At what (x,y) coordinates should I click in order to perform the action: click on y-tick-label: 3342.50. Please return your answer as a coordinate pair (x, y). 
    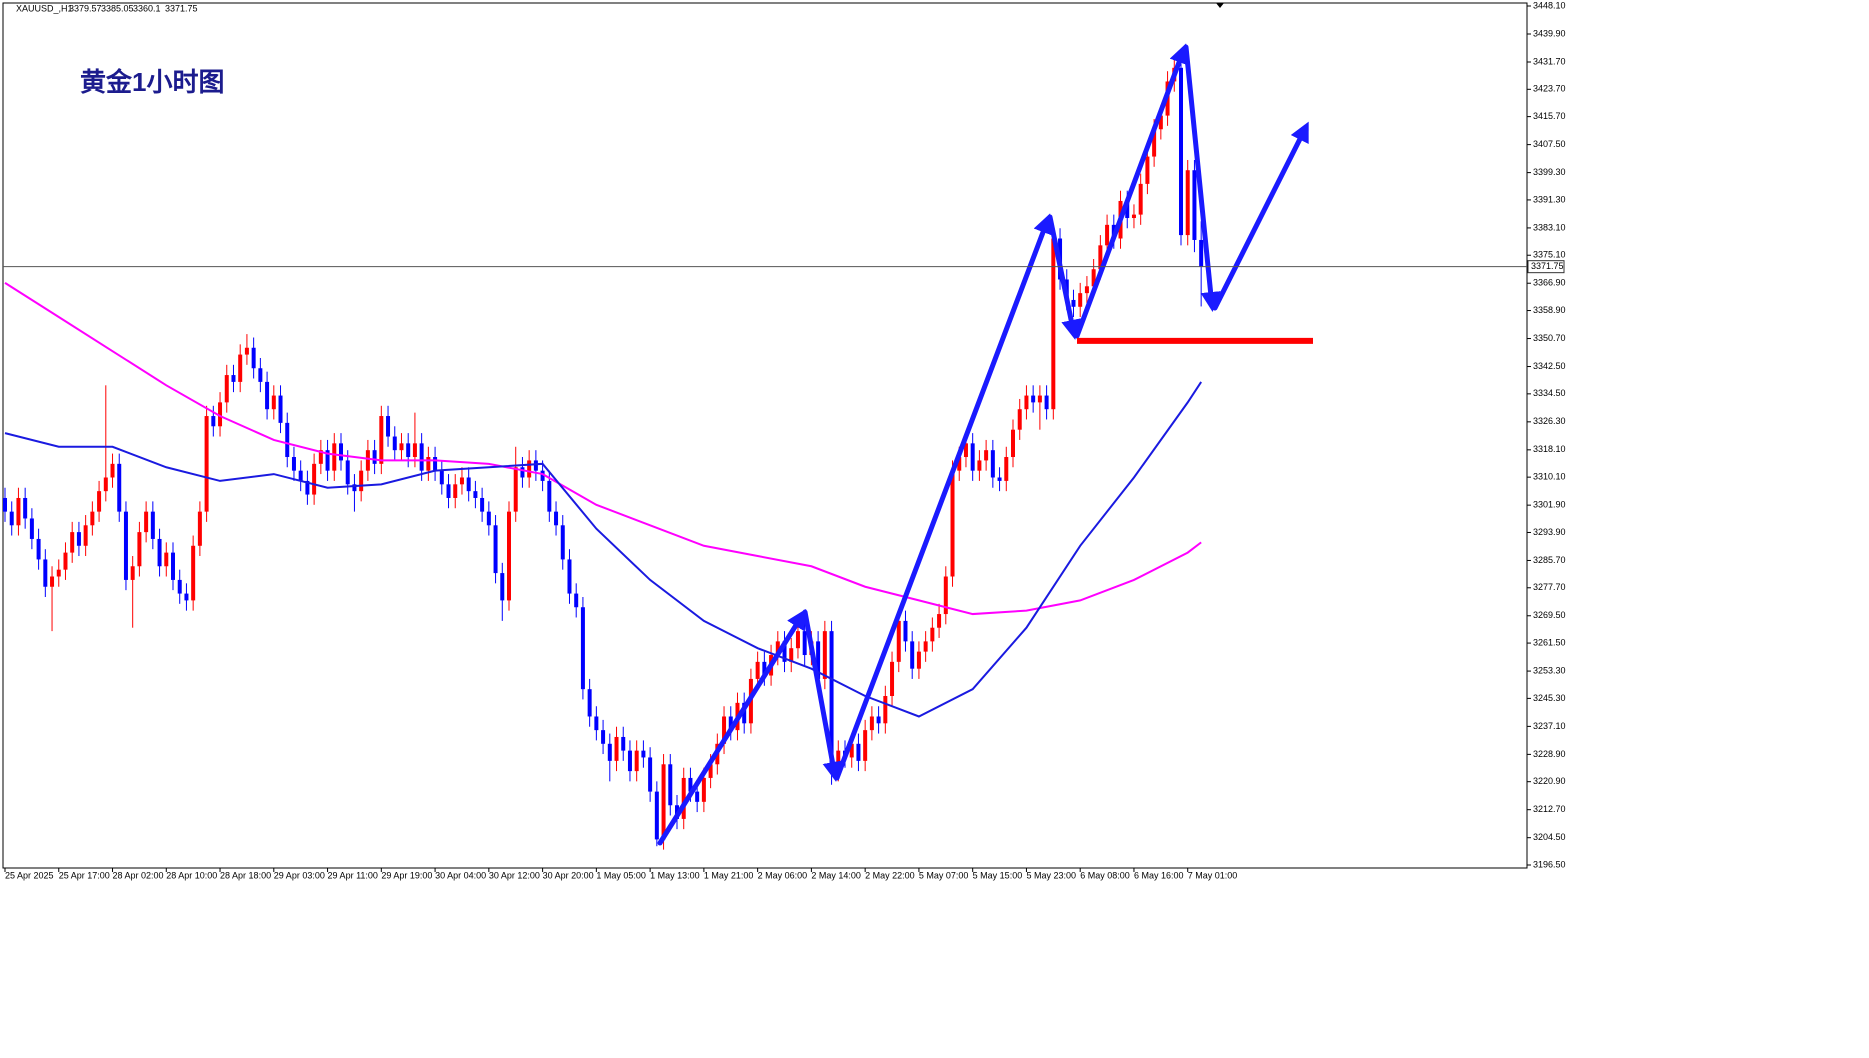
    Looking at the image, I should click on (1549, 366).